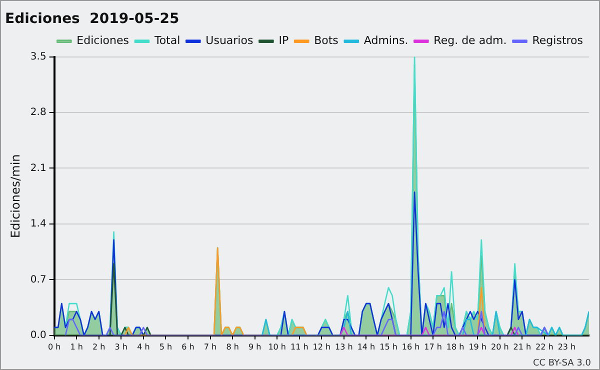 This screenshot has width=600, height=370. I want to click on x-tick-label: 19 h, so click(477, 347).